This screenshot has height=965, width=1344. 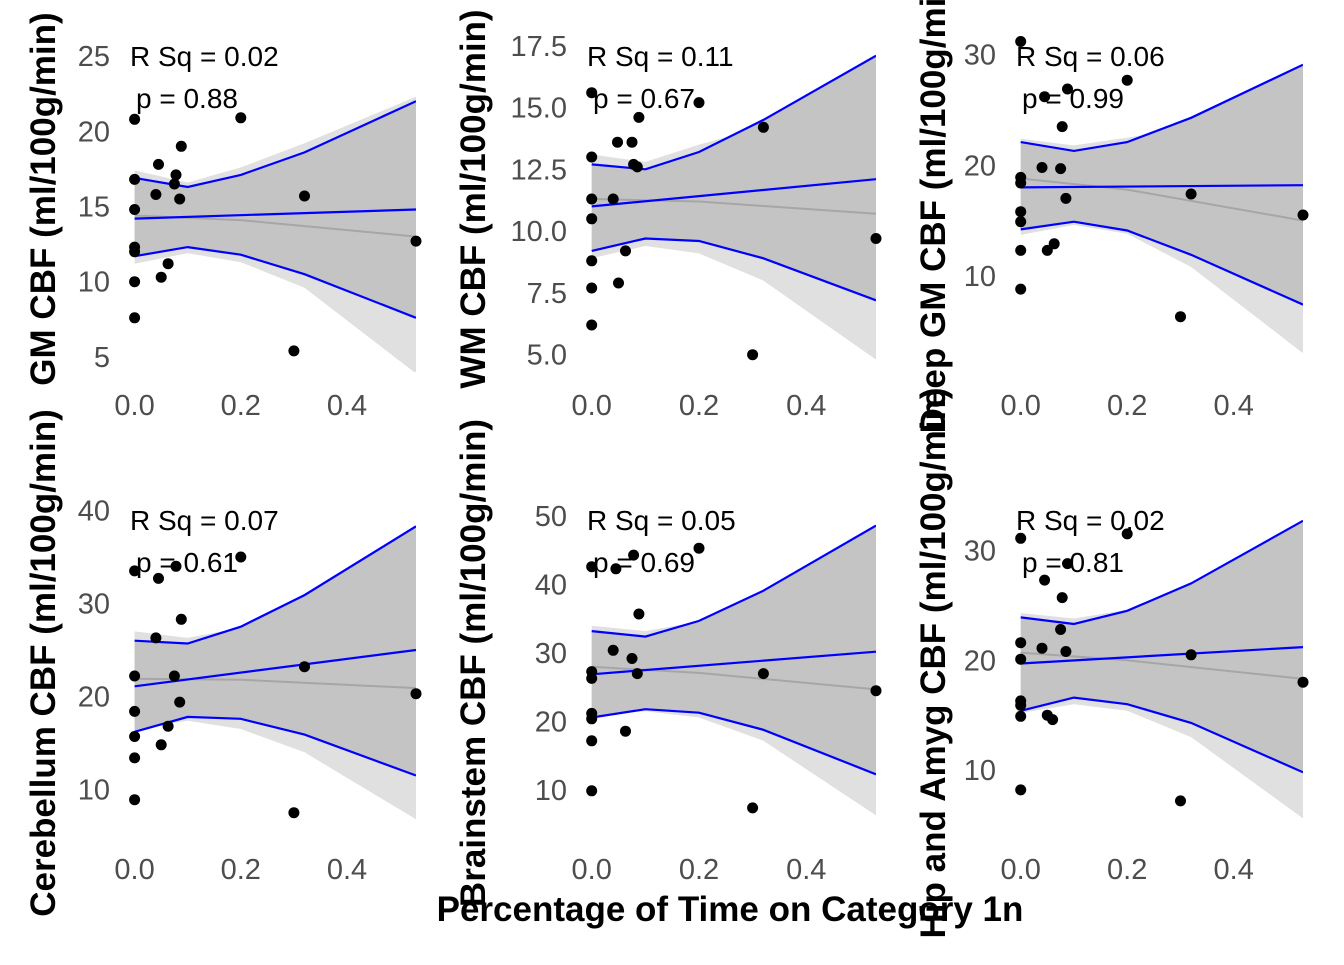 I want to click on y-tick-label: 17.5, so click(x=539, y=47).